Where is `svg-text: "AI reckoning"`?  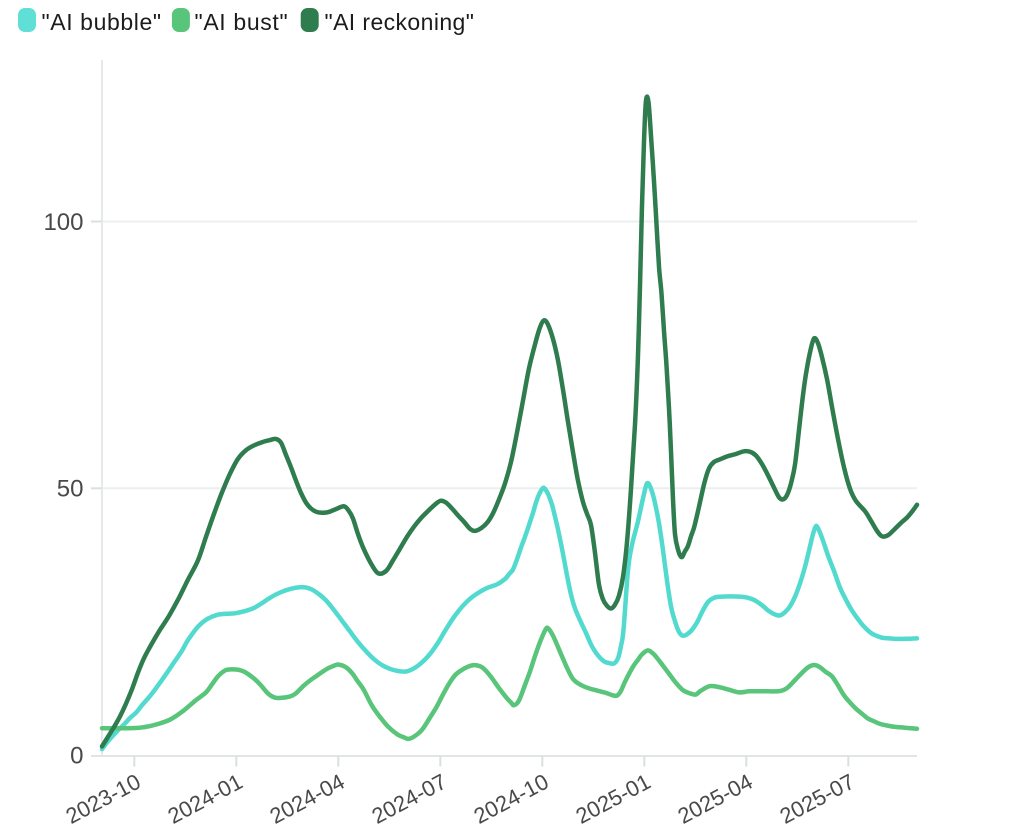 svg-text: "AI reckoning" is located at coordinates (400, 22).